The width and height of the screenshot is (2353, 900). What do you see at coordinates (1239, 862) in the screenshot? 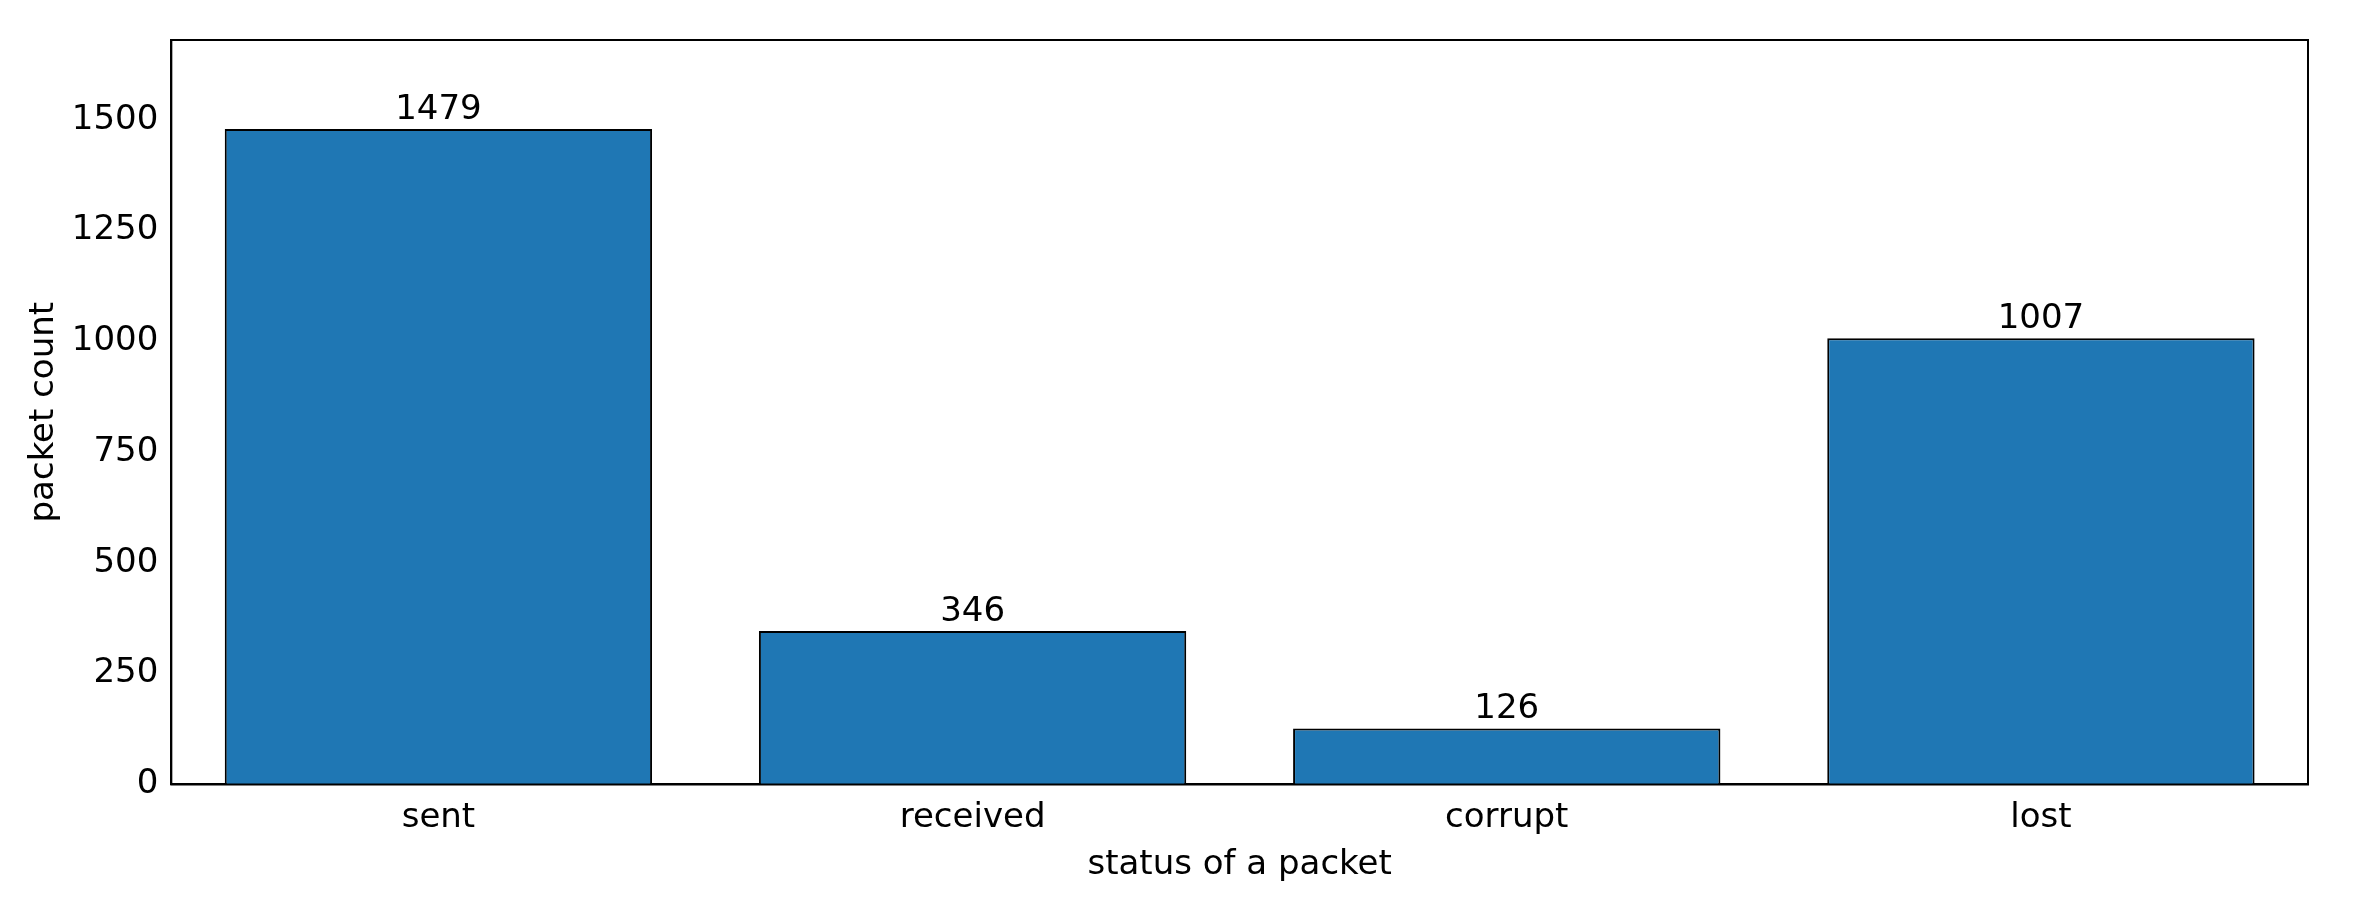
I see `x-axis-title: status of a packet` at bounding box center [1239, 862].